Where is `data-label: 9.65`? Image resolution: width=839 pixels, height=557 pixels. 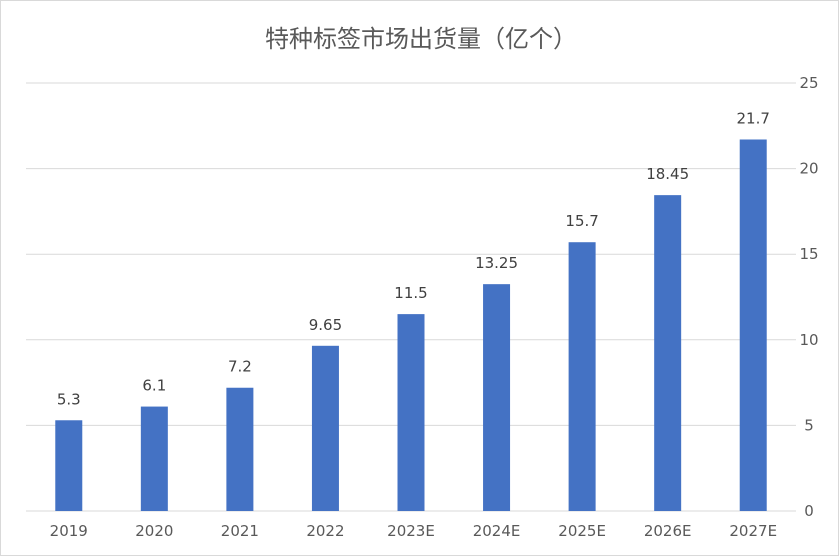
data-label: 9.65 is located at coordinates (325, 325).